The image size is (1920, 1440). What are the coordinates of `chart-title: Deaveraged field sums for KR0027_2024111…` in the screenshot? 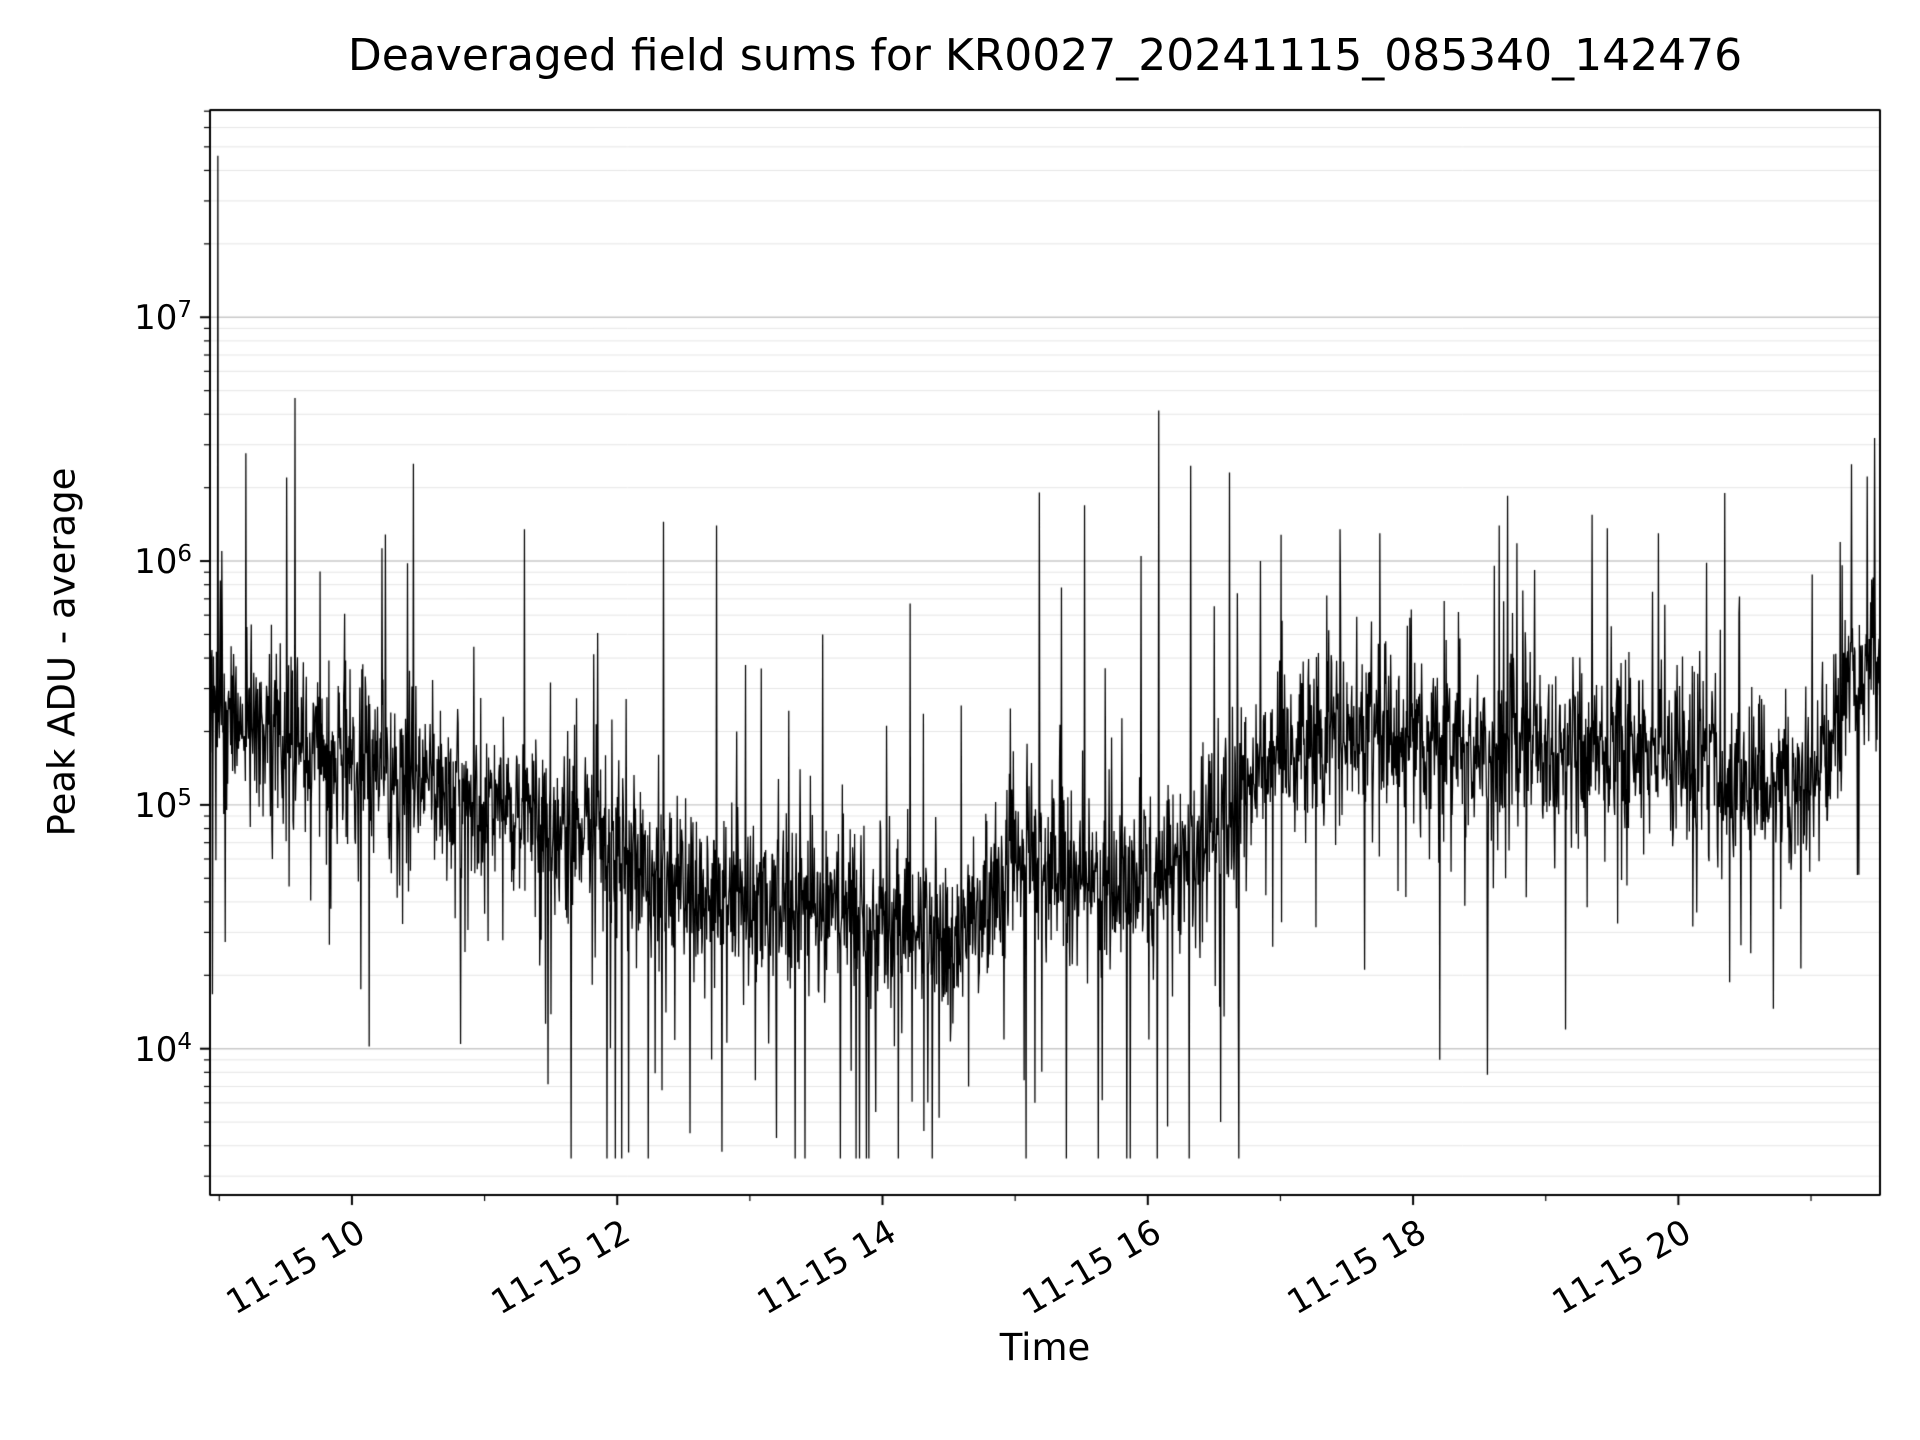 It's located at (1045, 55).